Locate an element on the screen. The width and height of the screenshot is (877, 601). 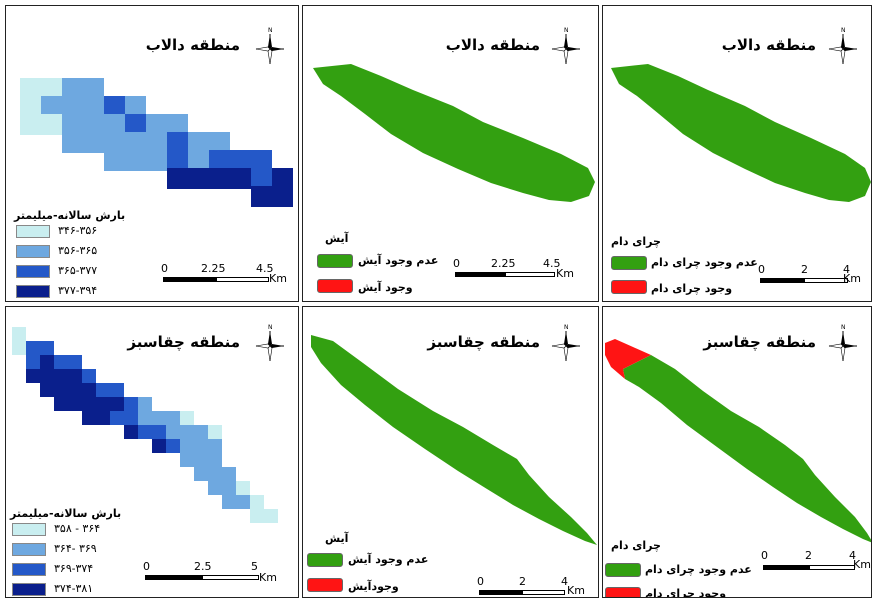
chaghasabz-precipitation-map is located at coordinates (145, 425).